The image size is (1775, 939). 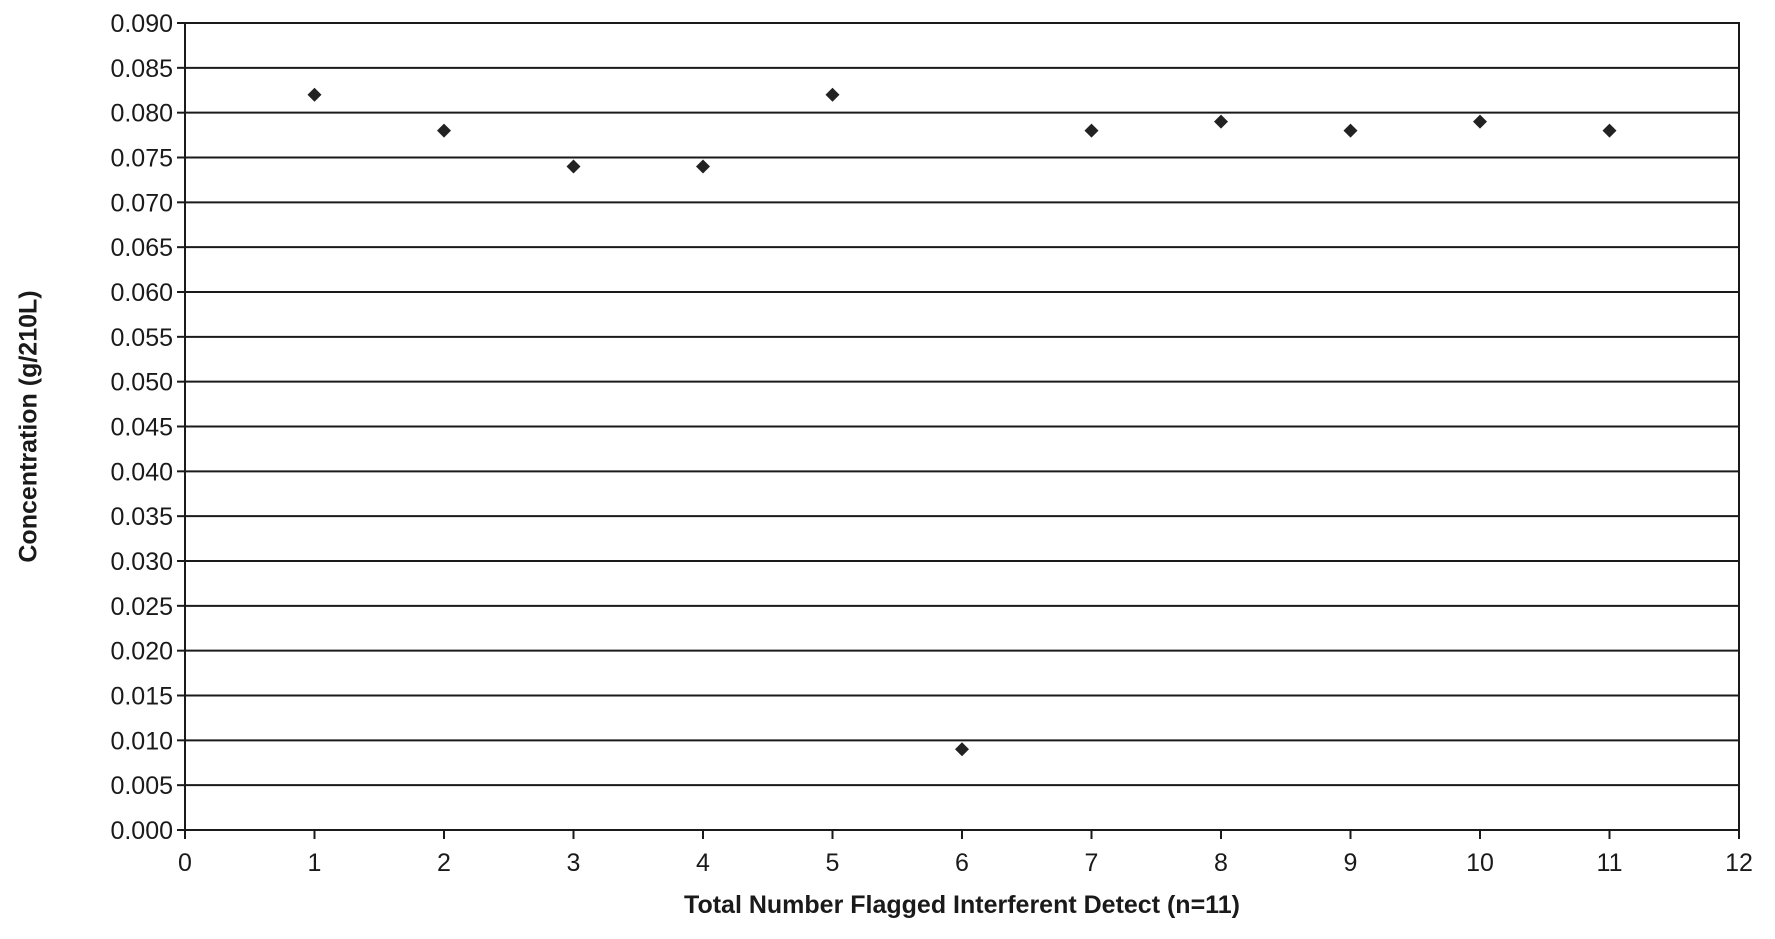 I want to click on y-tick-label: 0.005, so click(x=141, y=786).